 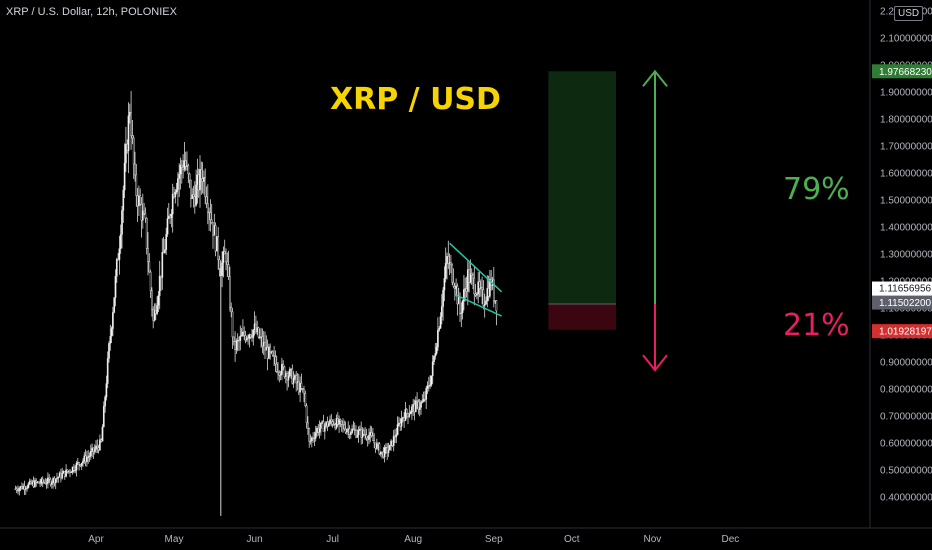 I want to click on profit-zone, so click(x=582, y=187).